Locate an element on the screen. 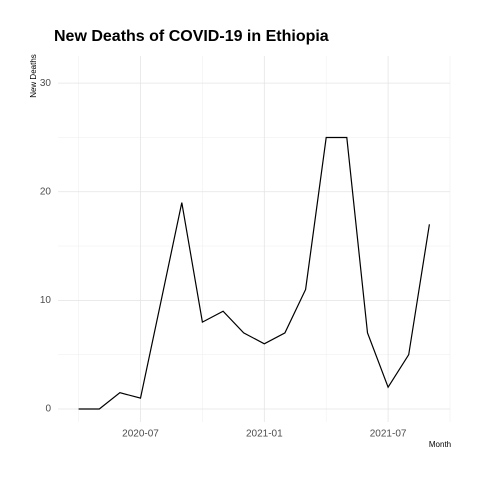 The image size is (480, 480). x-tick-label: 2021-01 is located at coordinates (264, 434).